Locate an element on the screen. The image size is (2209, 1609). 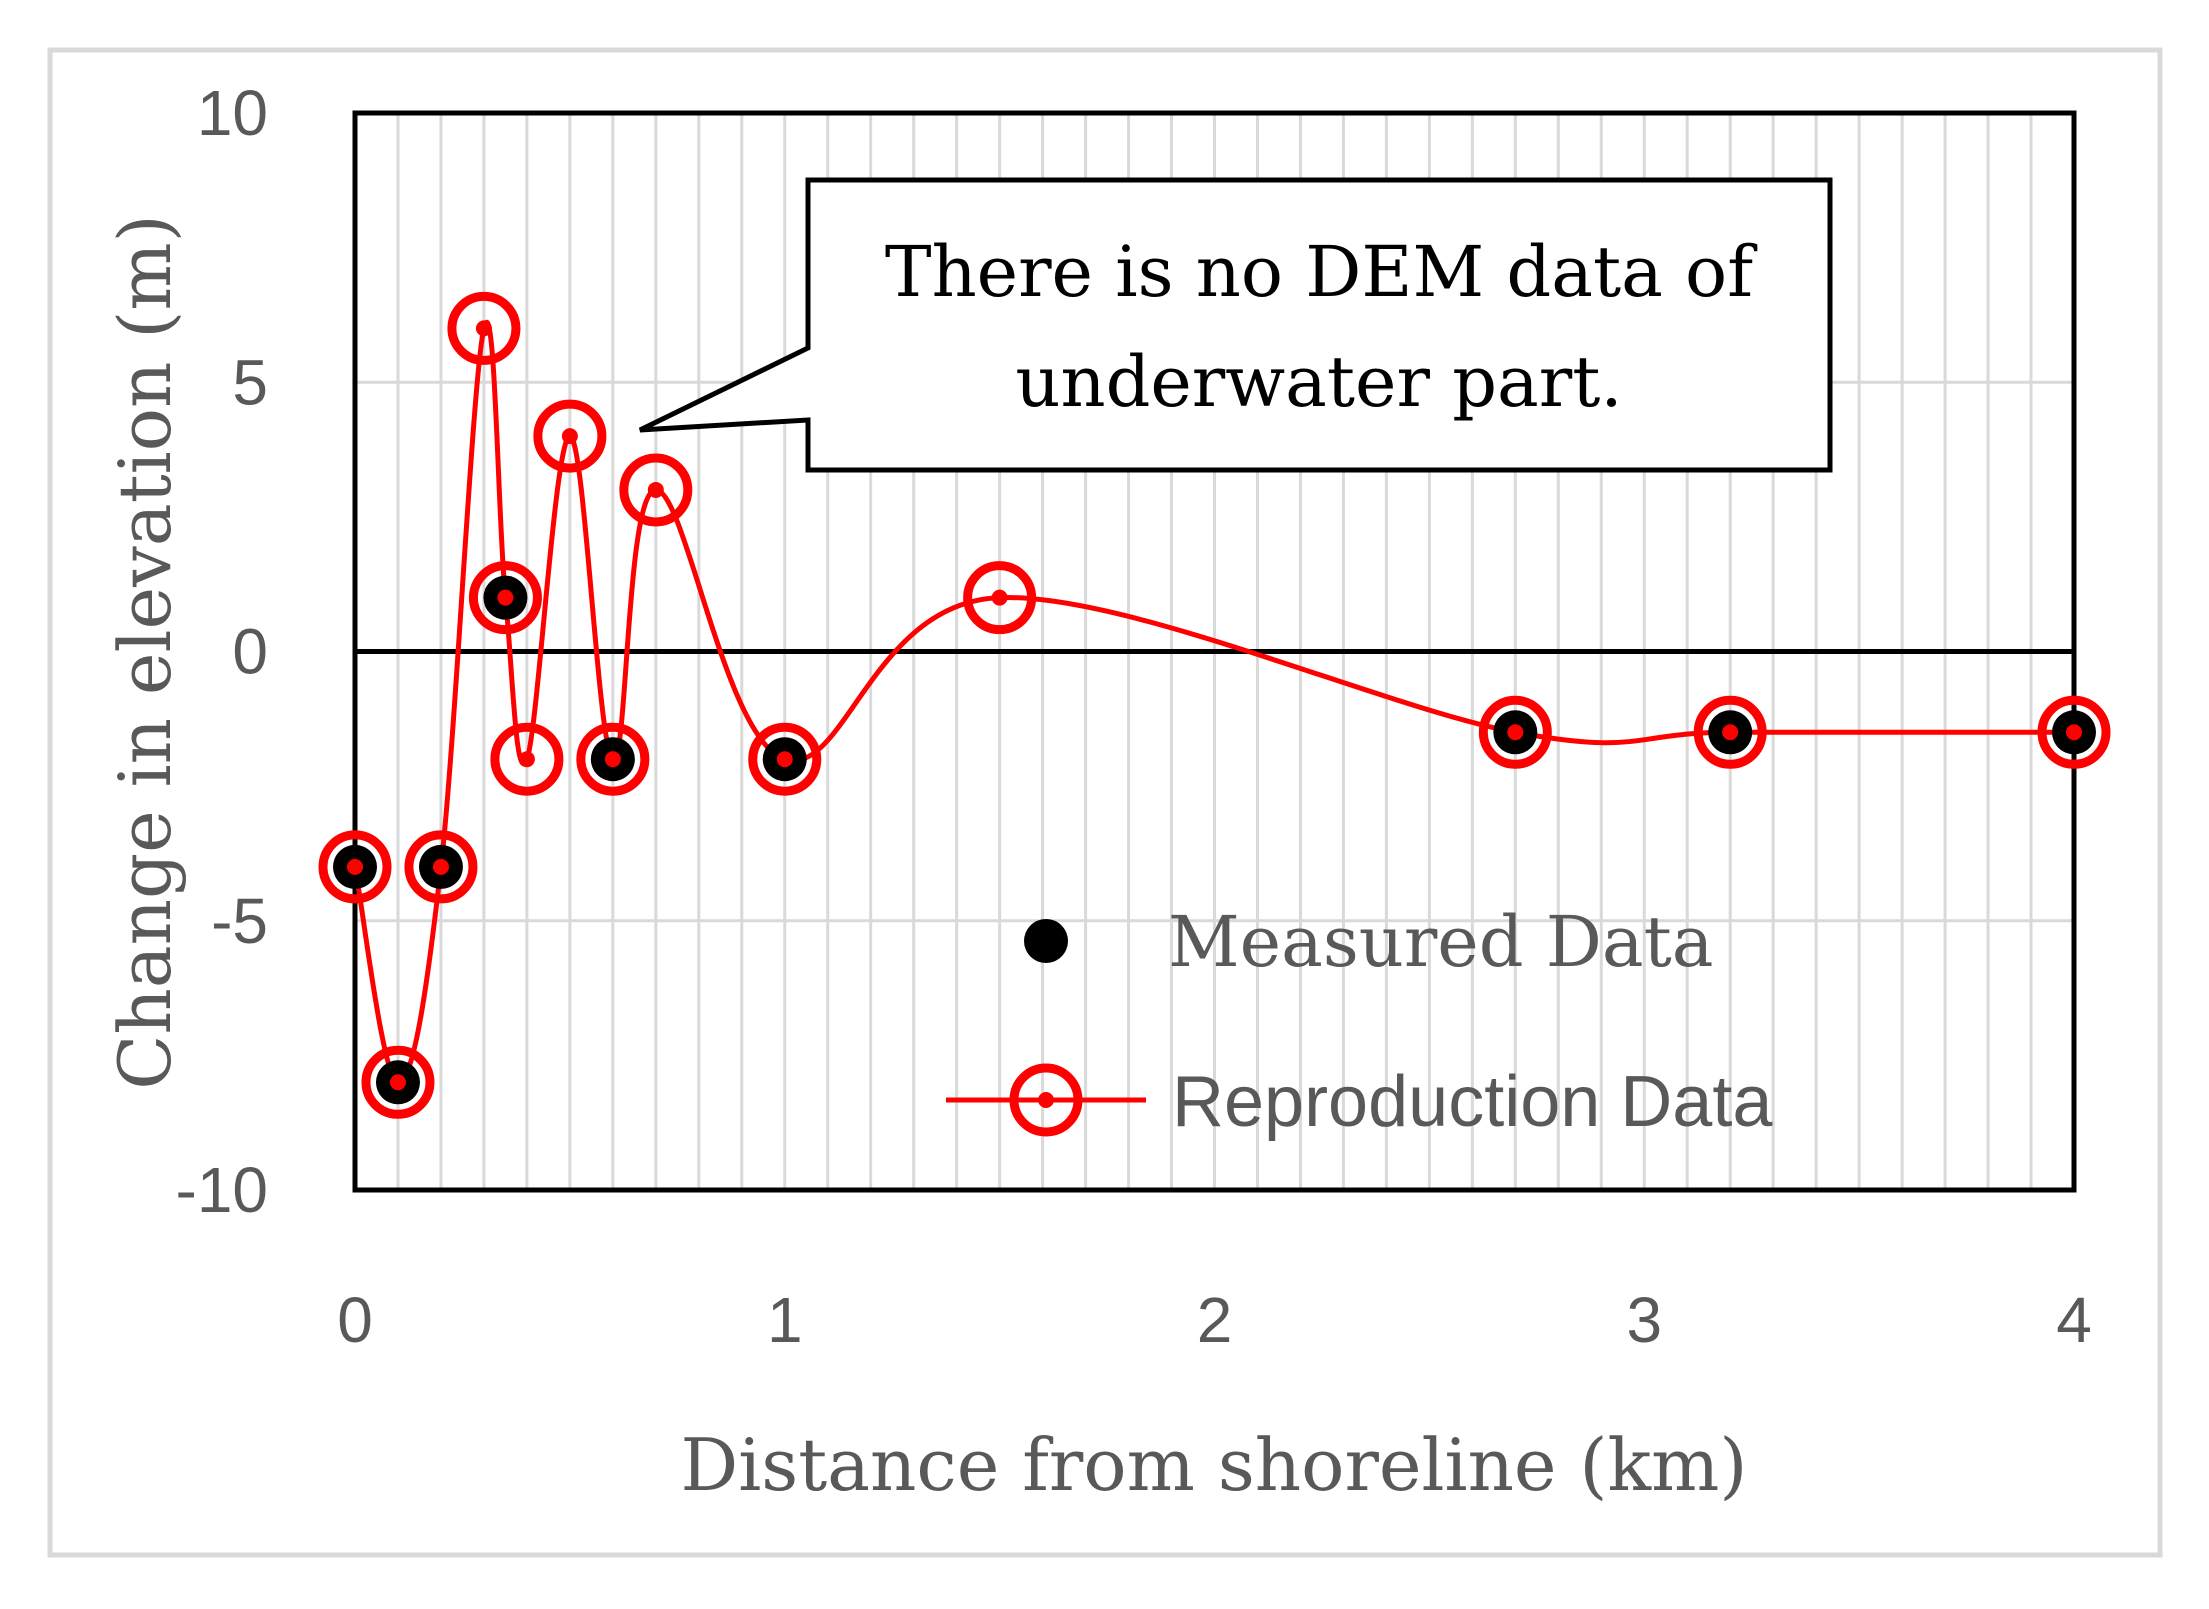
legend-measured-label: Measured Data is located at coordinates (1441, 942).